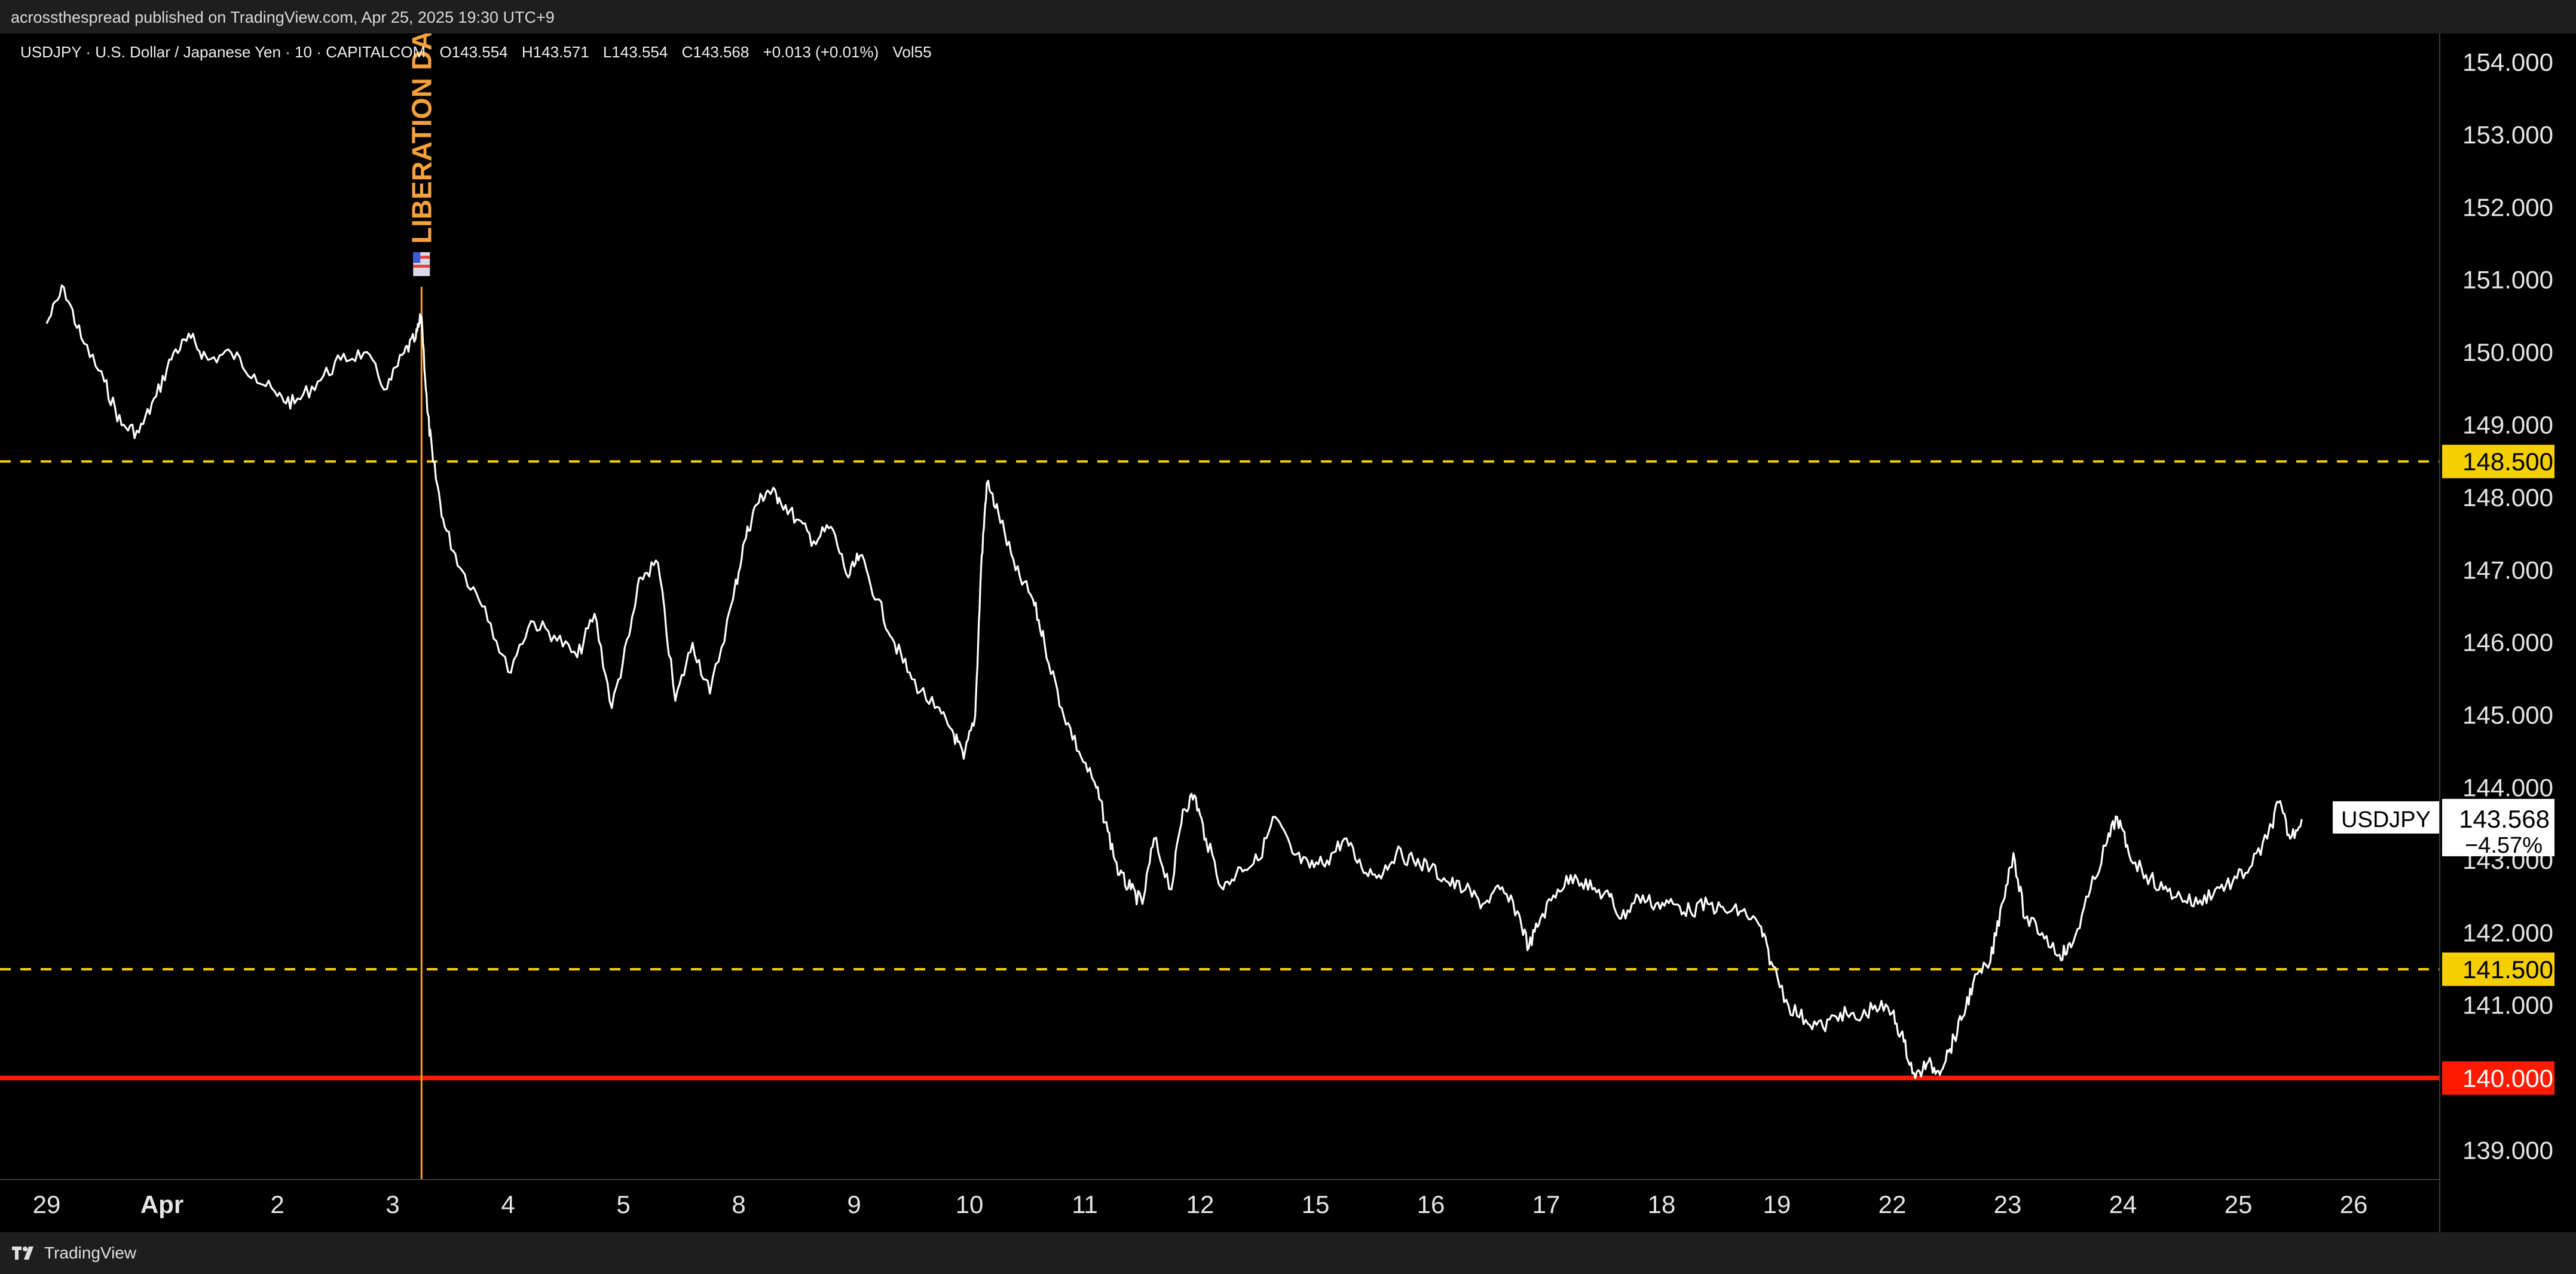 The height and width of the screenshot is (1274, 2576). What do you see at coordinates (2507, 135) in the screenshot?
I see `y-tick-label: 153.000` at bounding box center [2507, 135].